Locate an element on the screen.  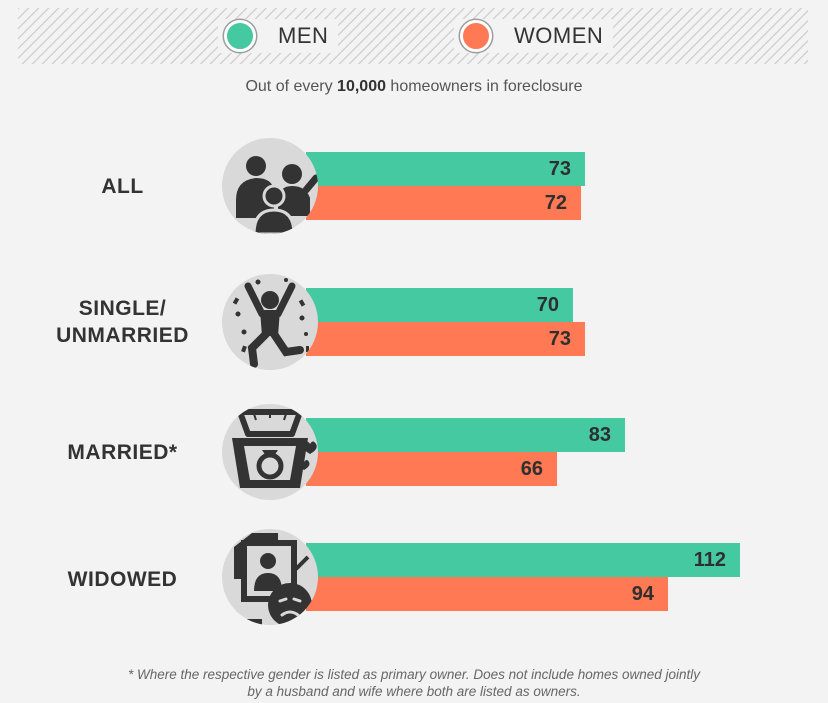
widowed-portrait-icon is located at coordinates (270, 577).